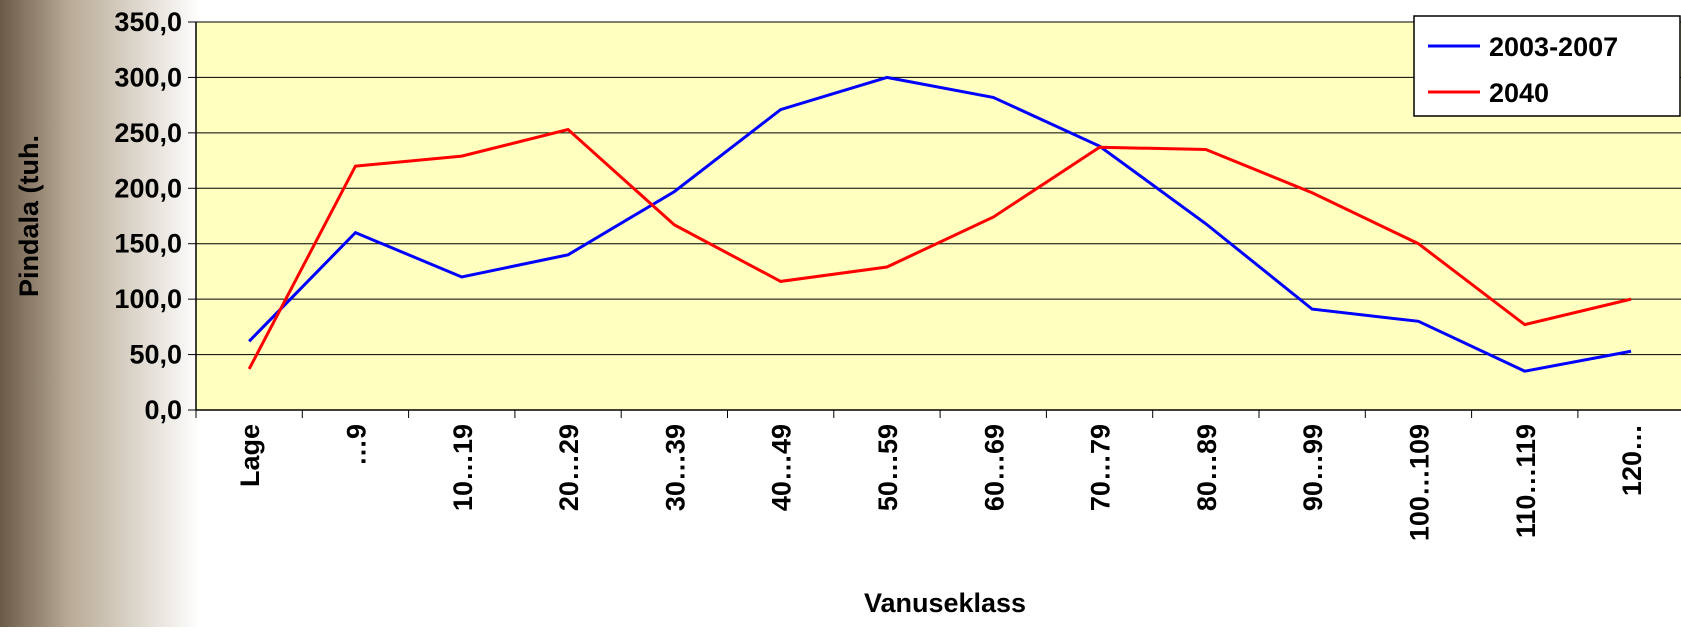 Image resolution: width=1681 pixels, height=632 pixels. I want to click on legend-label: 2040, so click(1519, 93).